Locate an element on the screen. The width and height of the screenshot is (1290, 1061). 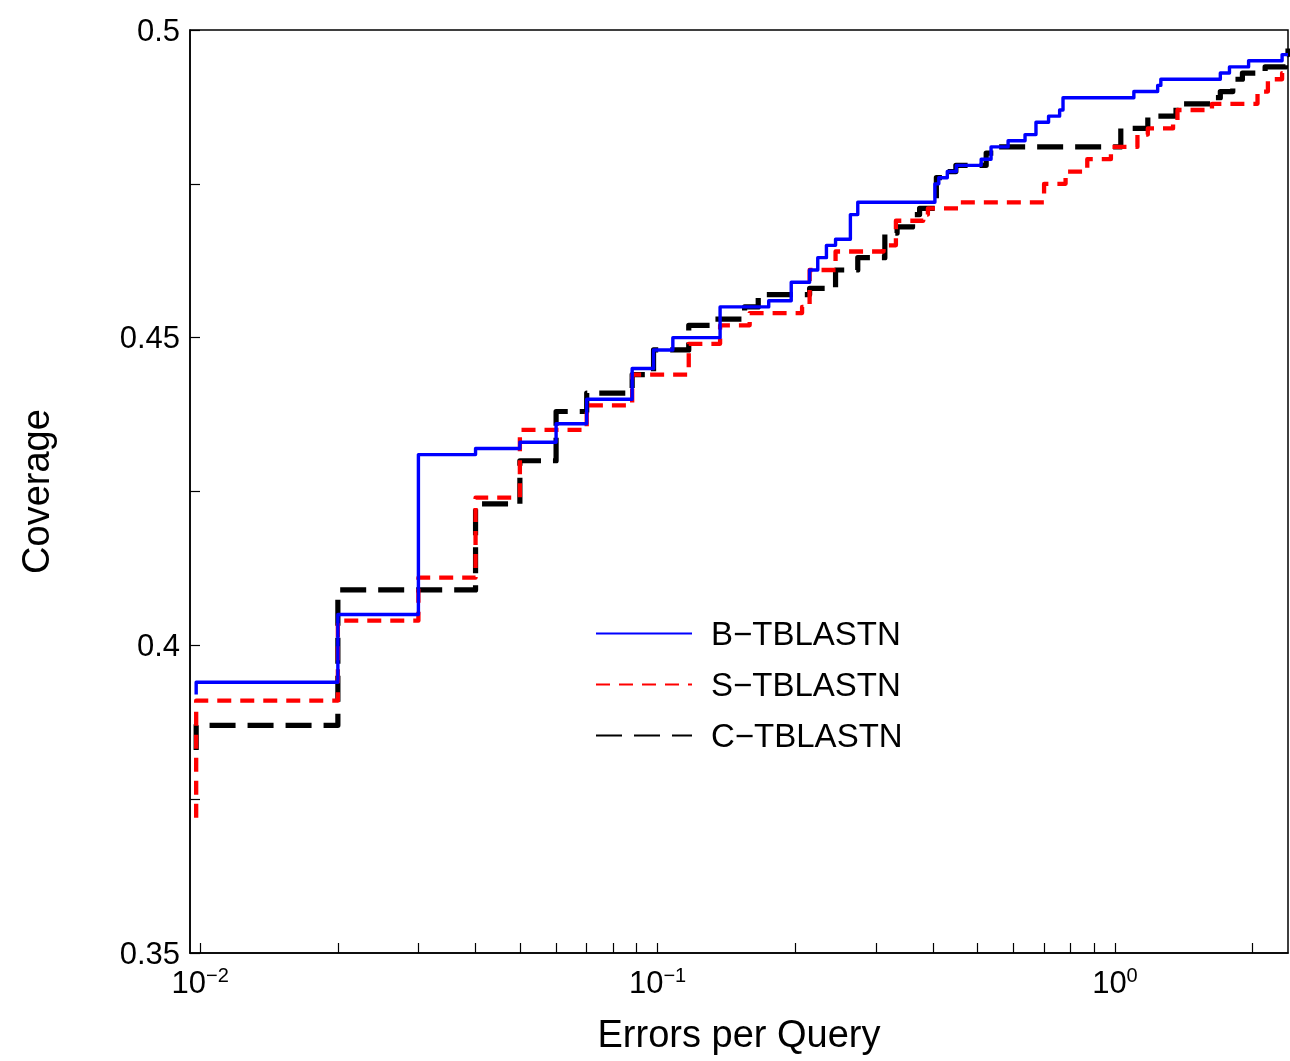
y-tick-label: 0.5 is located at coordinates (158, 30).